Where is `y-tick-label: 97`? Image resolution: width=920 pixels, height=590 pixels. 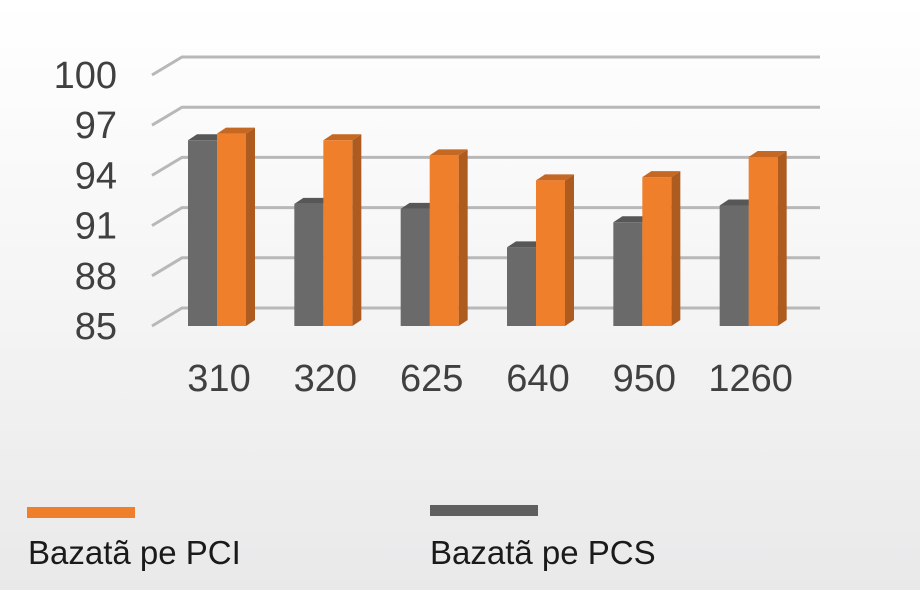
y-tick-label: 97 is located at coordinates (96, 126).